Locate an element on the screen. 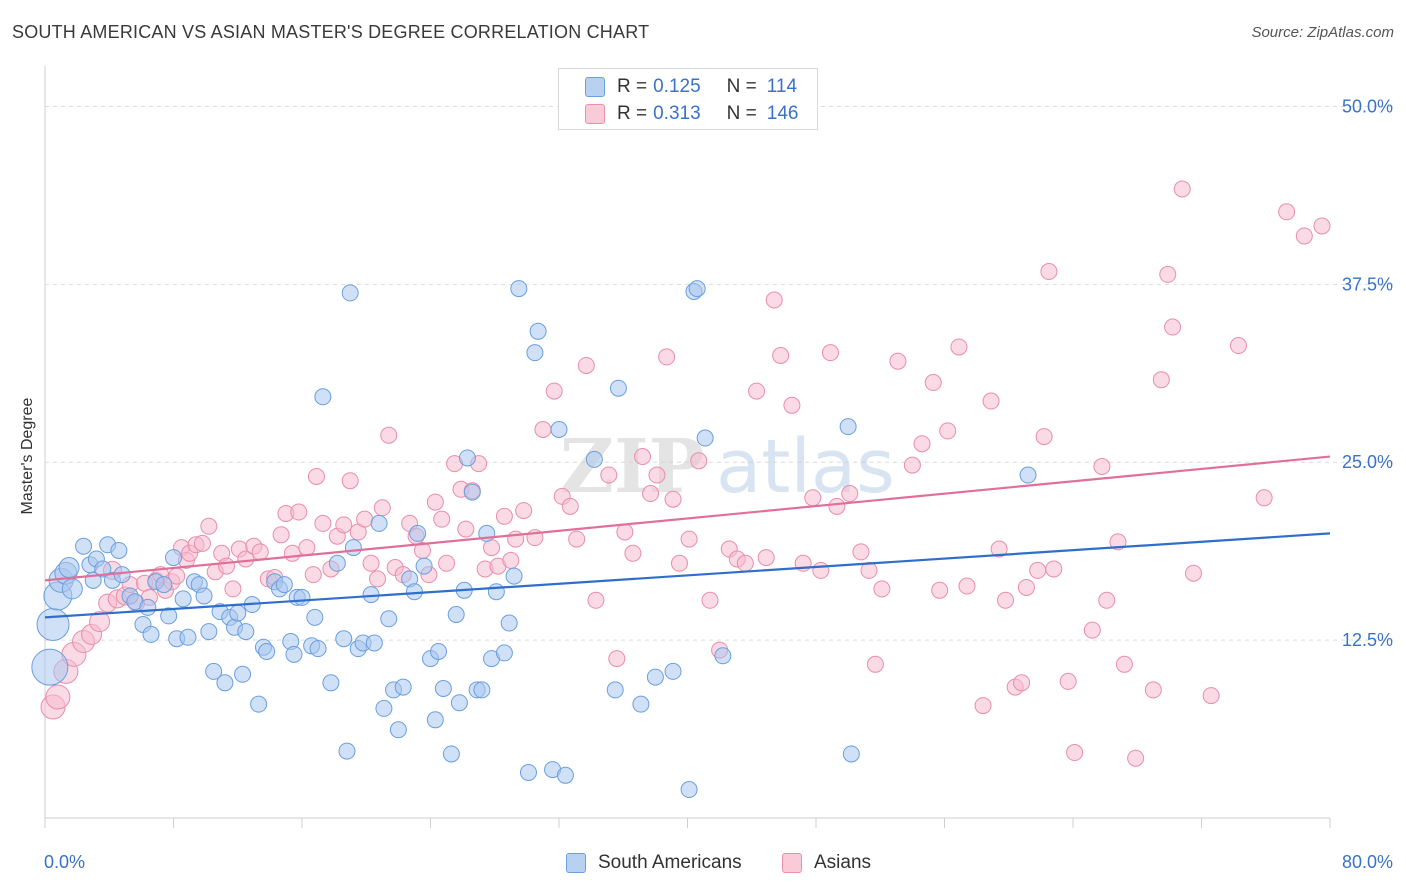  y-tick-label: 50.0% is located at coordinates (1367, 106).